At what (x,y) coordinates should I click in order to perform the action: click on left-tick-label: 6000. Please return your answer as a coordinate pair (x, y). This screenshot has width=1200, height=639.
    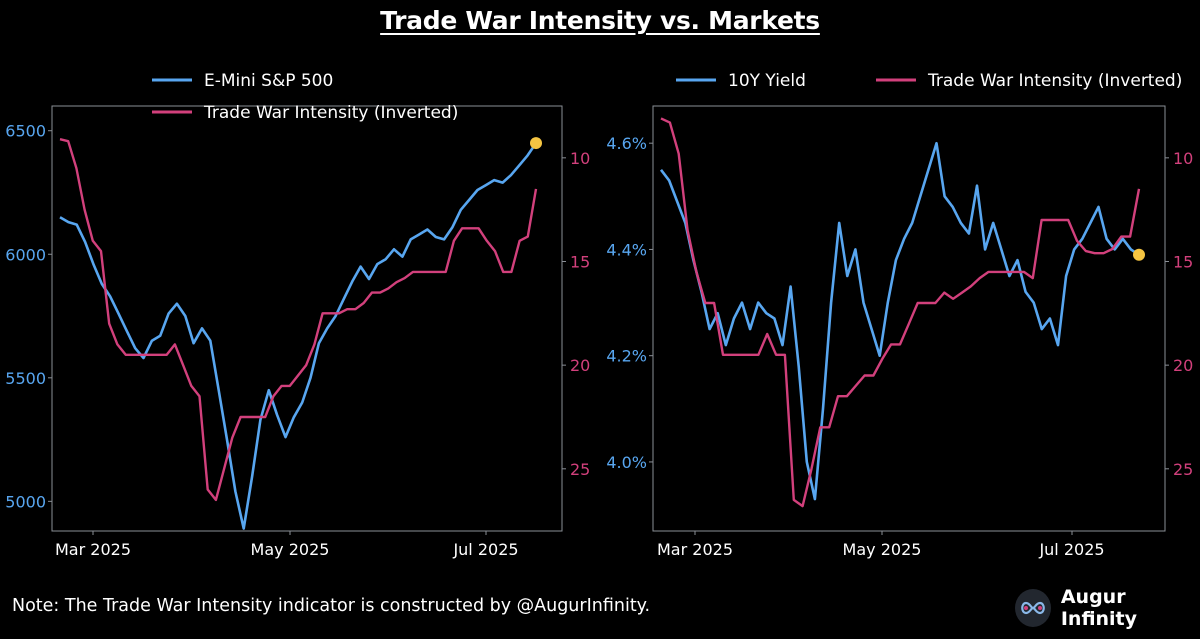
    Looking at the image, I should click on (25, 254).